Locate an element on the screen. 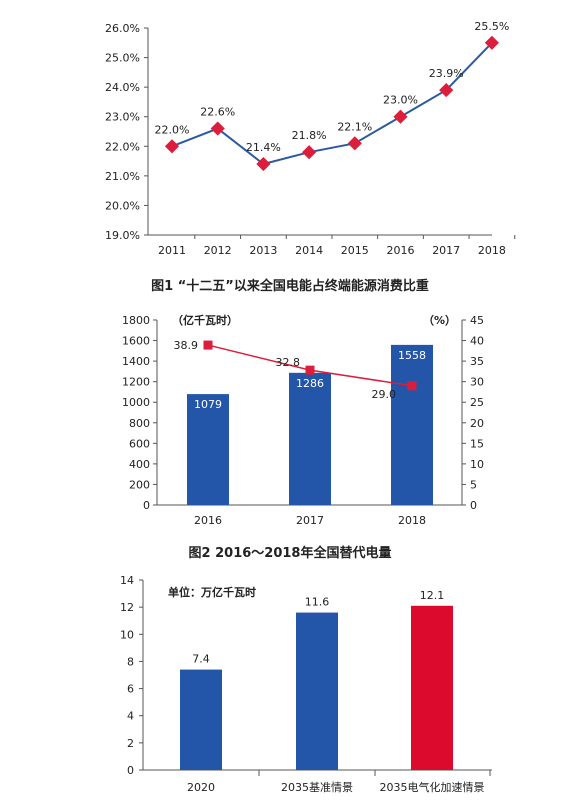 This screenshot has height=804, width=587. chart3-y-tick-label: 8 is located at coordinates (130, 661).